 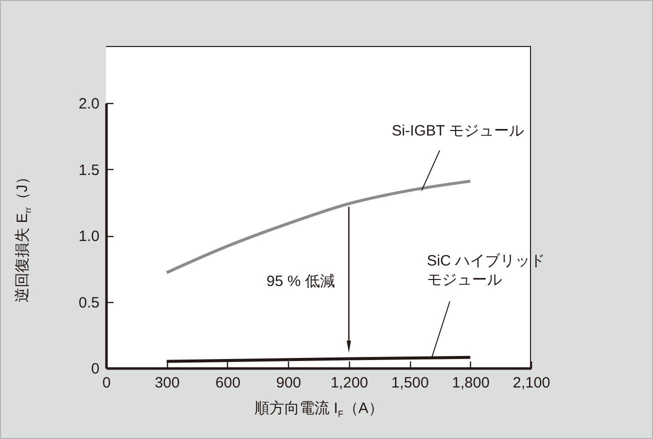 I want to click on line-series, so click(x=318, y=227).